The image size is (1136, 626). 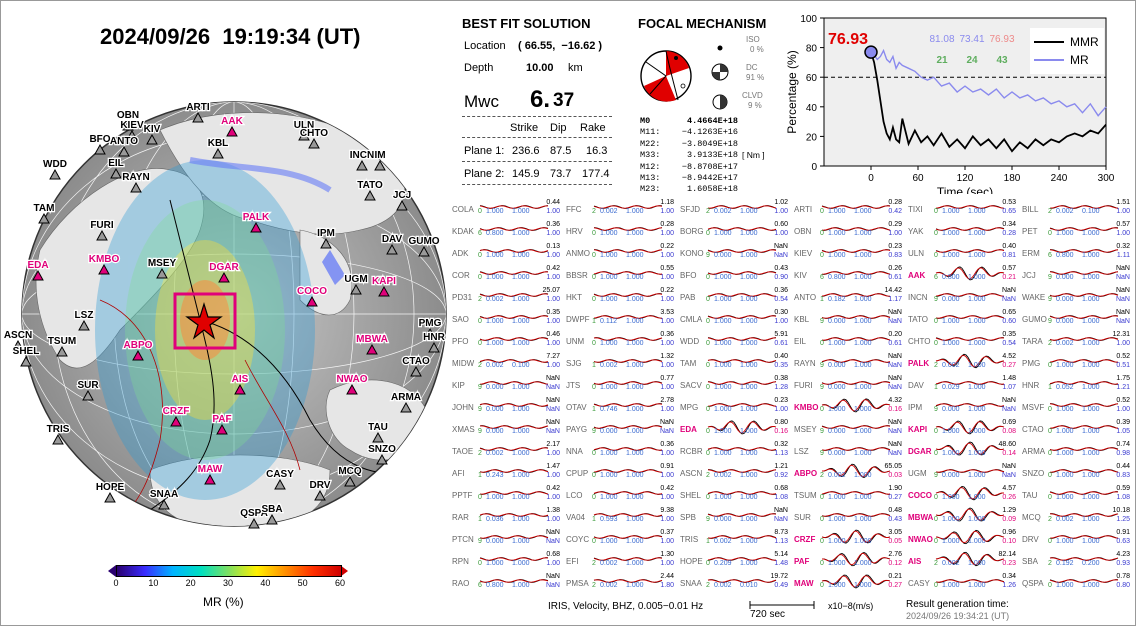 What do you see at coordinates (506, 251) in the screenshot?
I see `waveform-adk: ADK 0.13 0 1.000 1.000 1.00` at bounding box center [506, 251].